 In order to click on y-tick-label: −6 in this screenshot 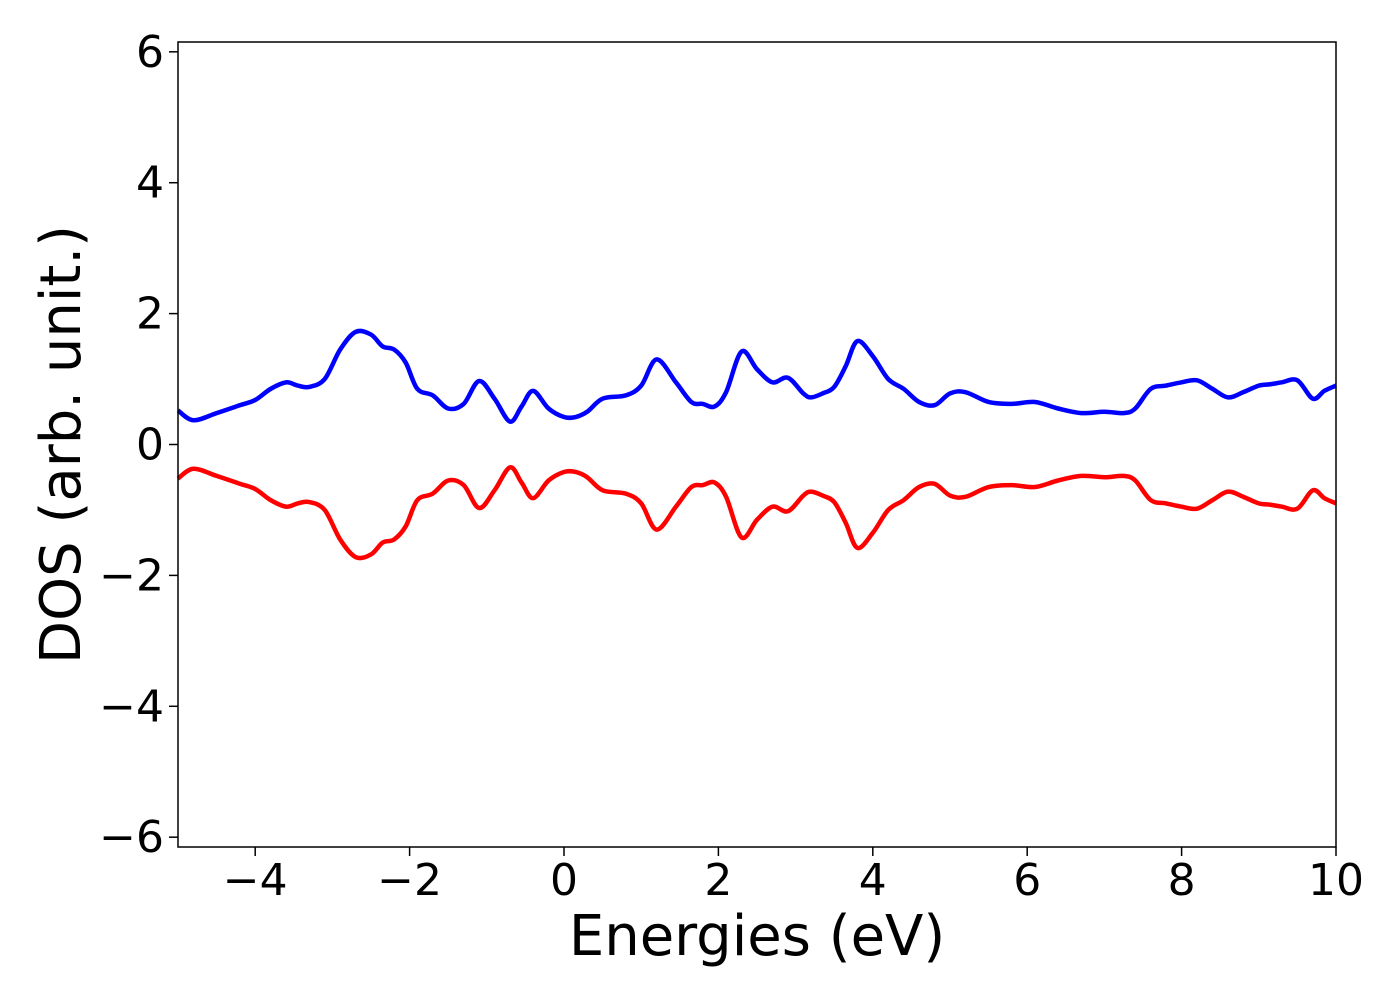, I will do `click(131, 837)`.